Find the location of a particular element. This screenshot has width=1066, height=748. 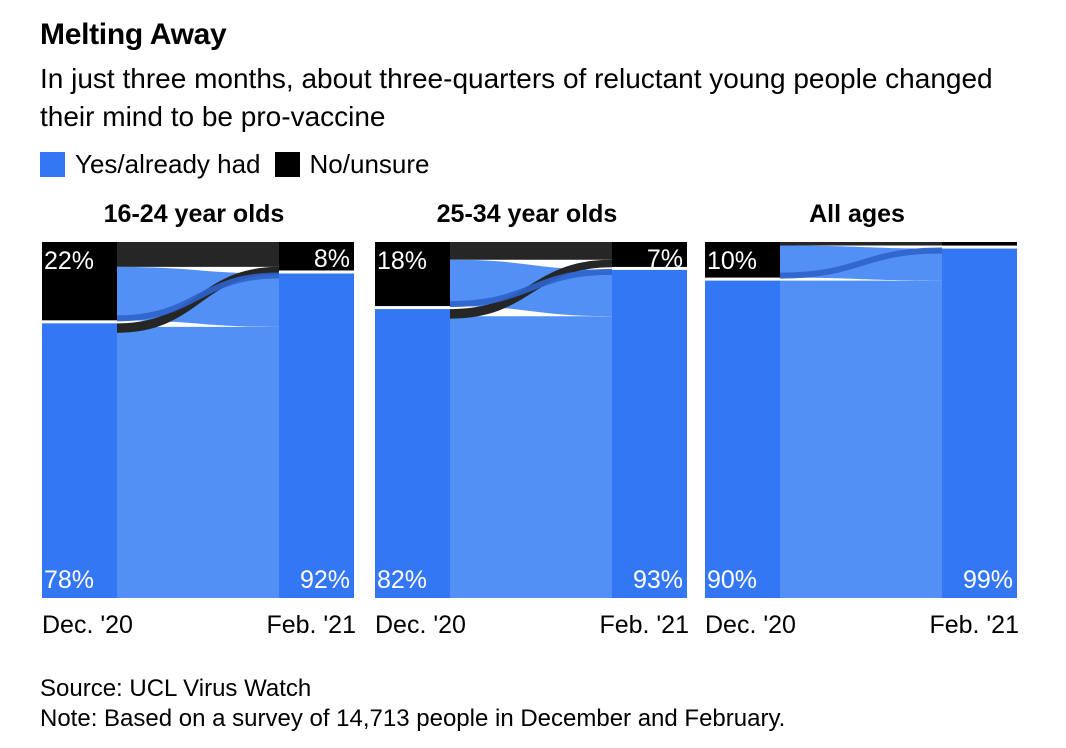

legend-item-yes: Yes/already had is located at coordinates (150, 164).